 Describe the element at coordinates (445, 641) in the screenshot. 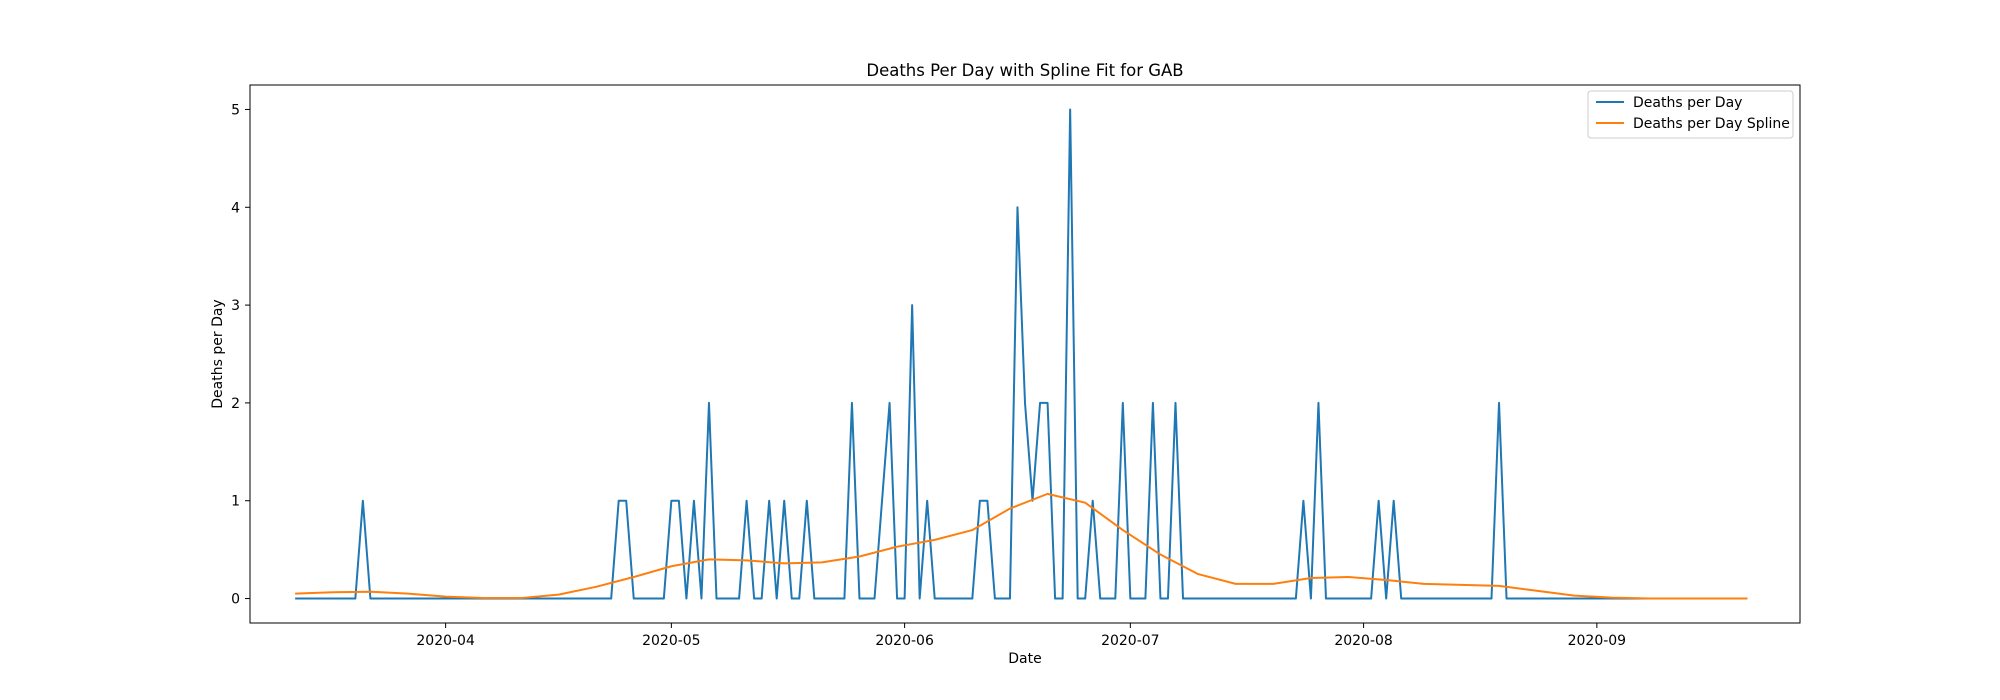

I see `x-tick-label: 2020-04` at that location.